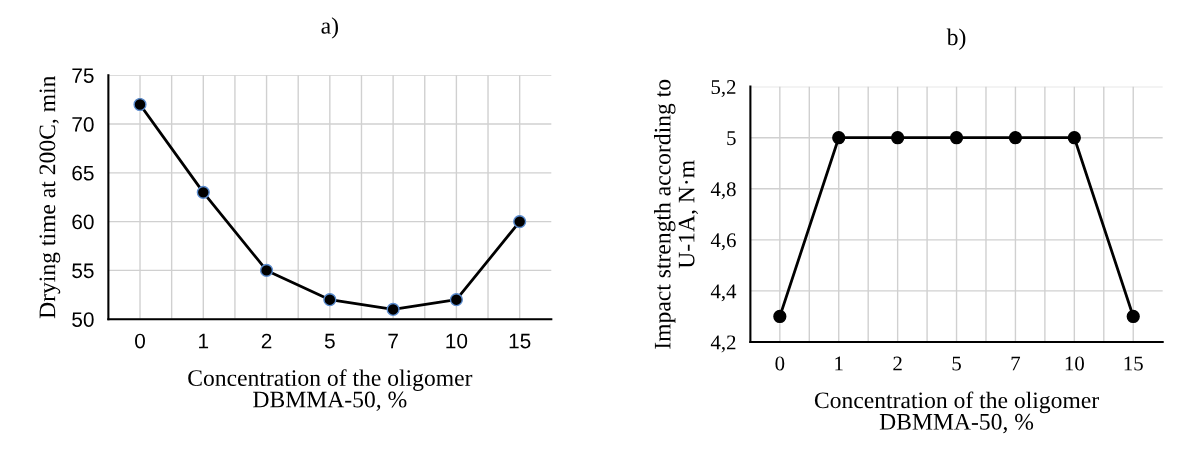 The image size is (1178, 456). I want to click on chart-title: a), so click(329, 28).